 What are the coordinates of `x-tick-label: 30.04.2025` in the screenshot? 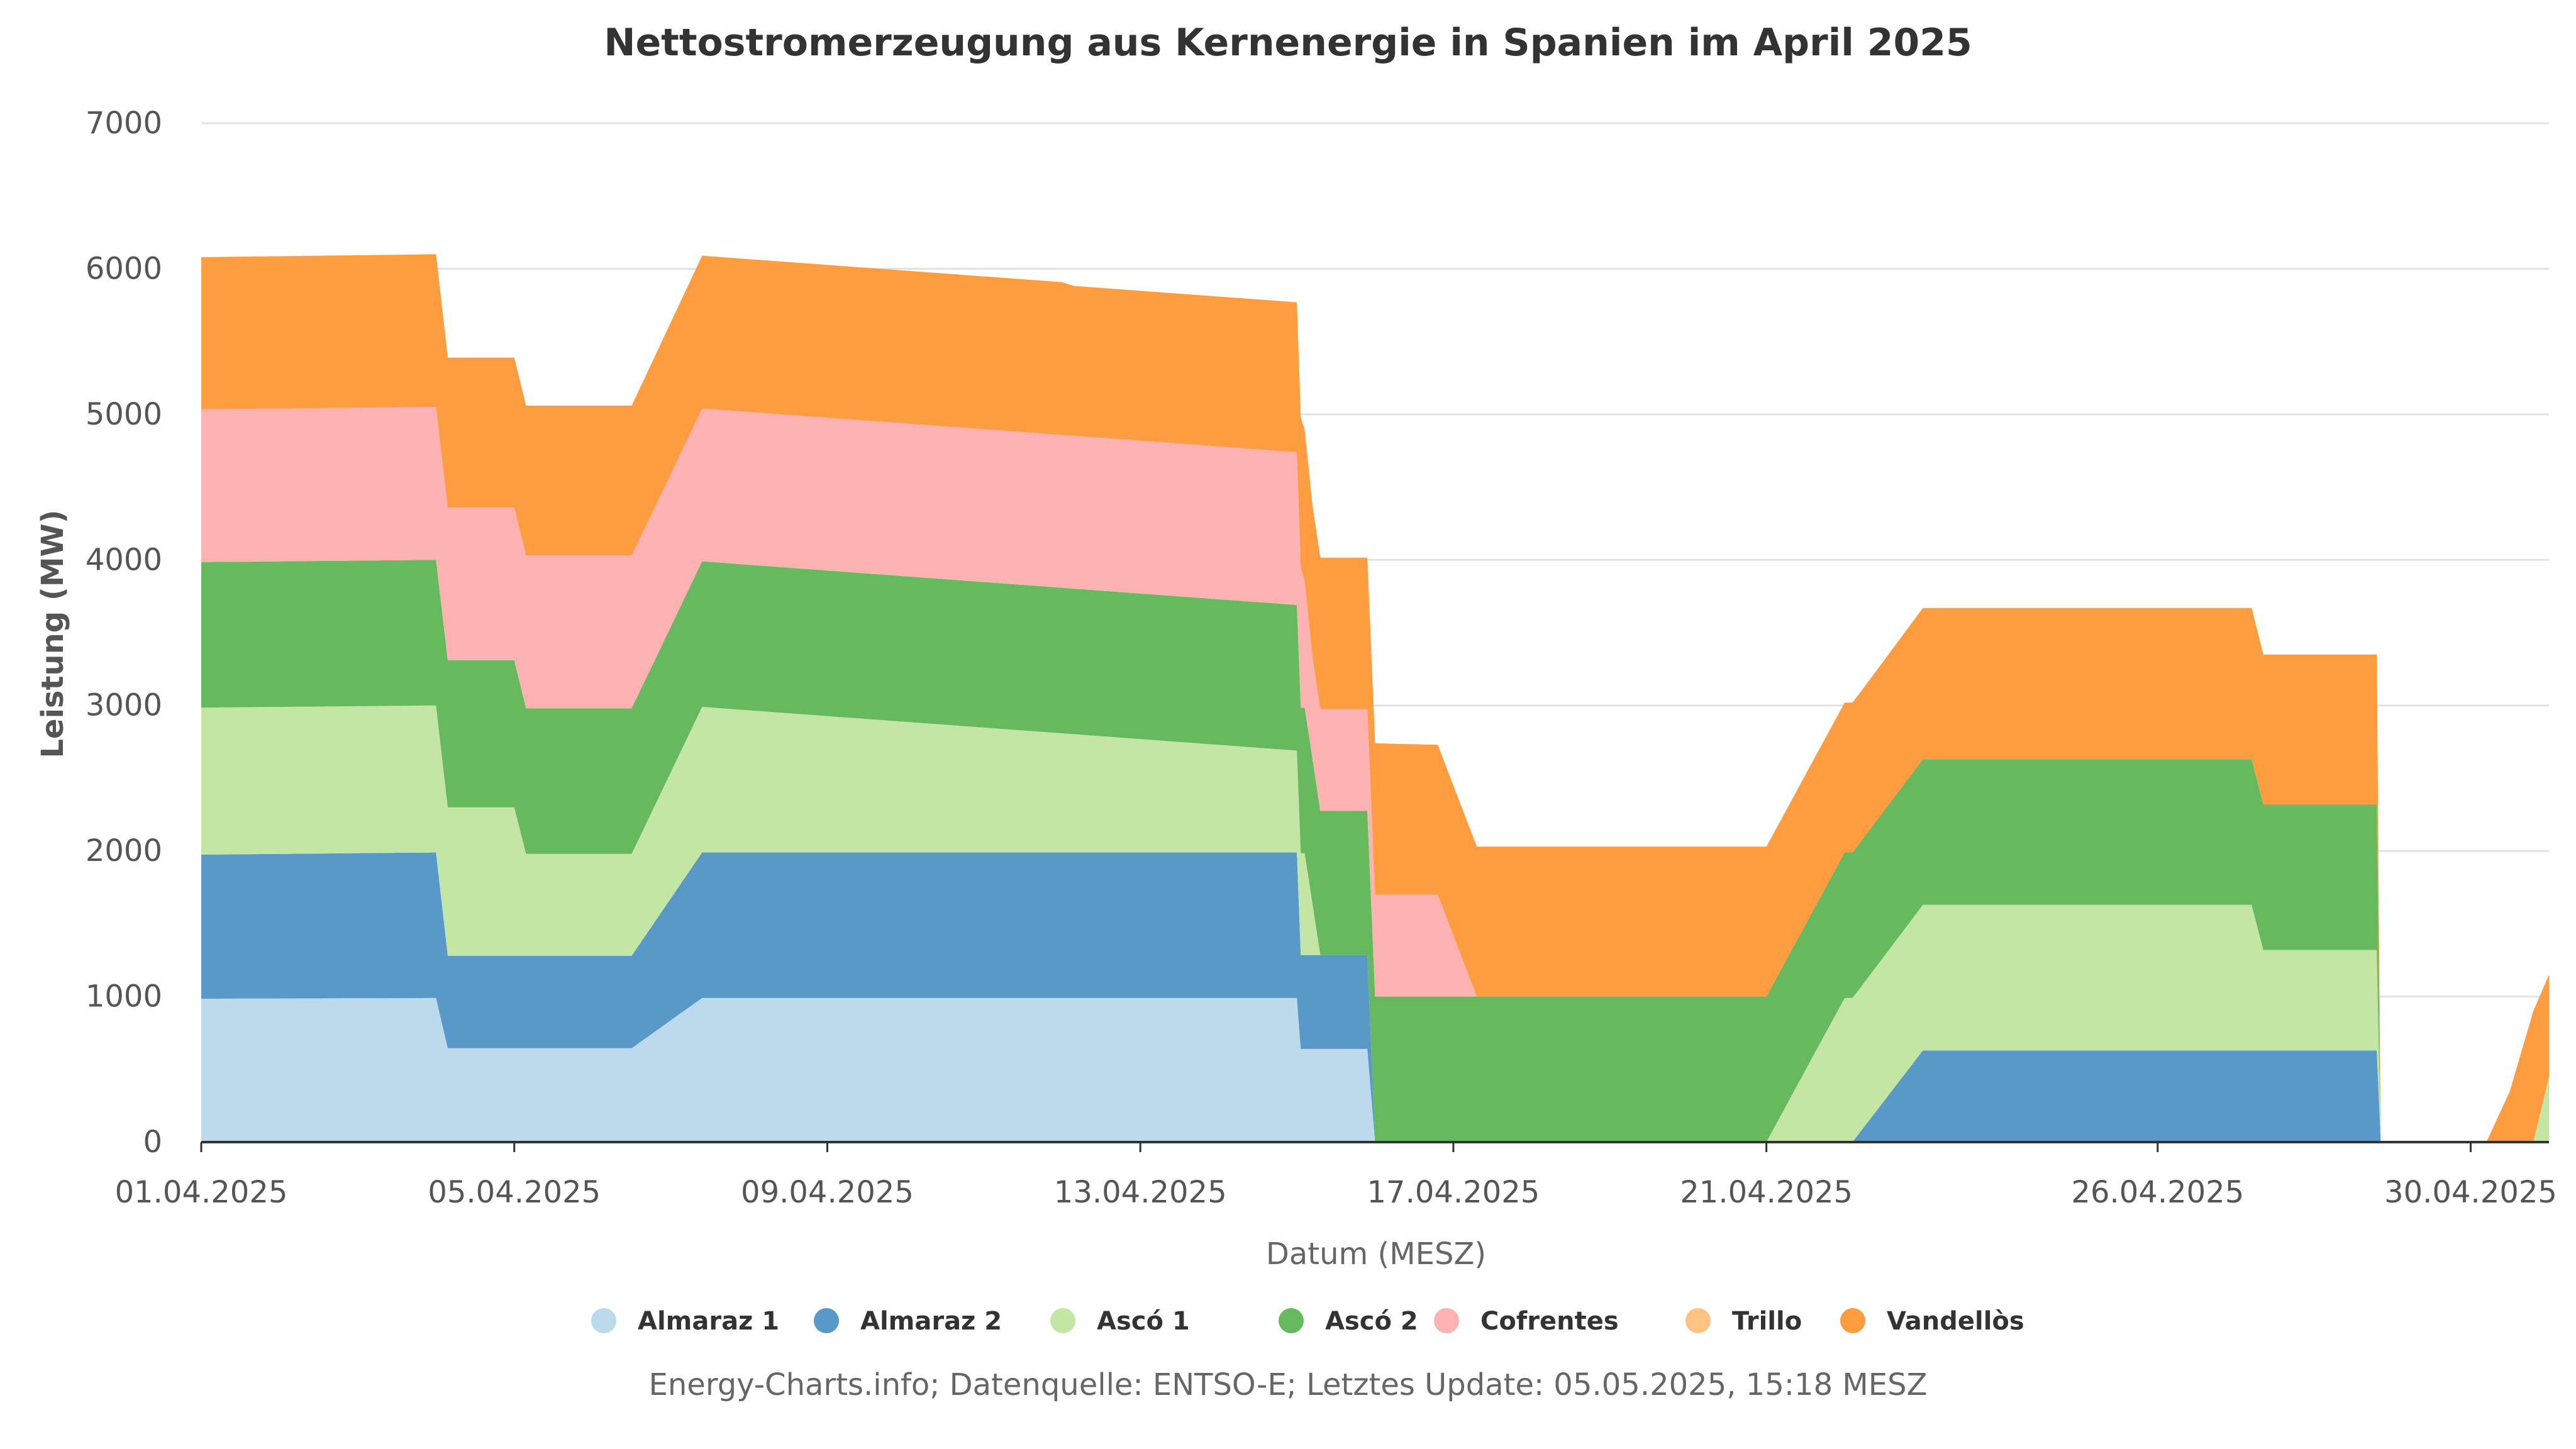 It's located at (2470, 1192).